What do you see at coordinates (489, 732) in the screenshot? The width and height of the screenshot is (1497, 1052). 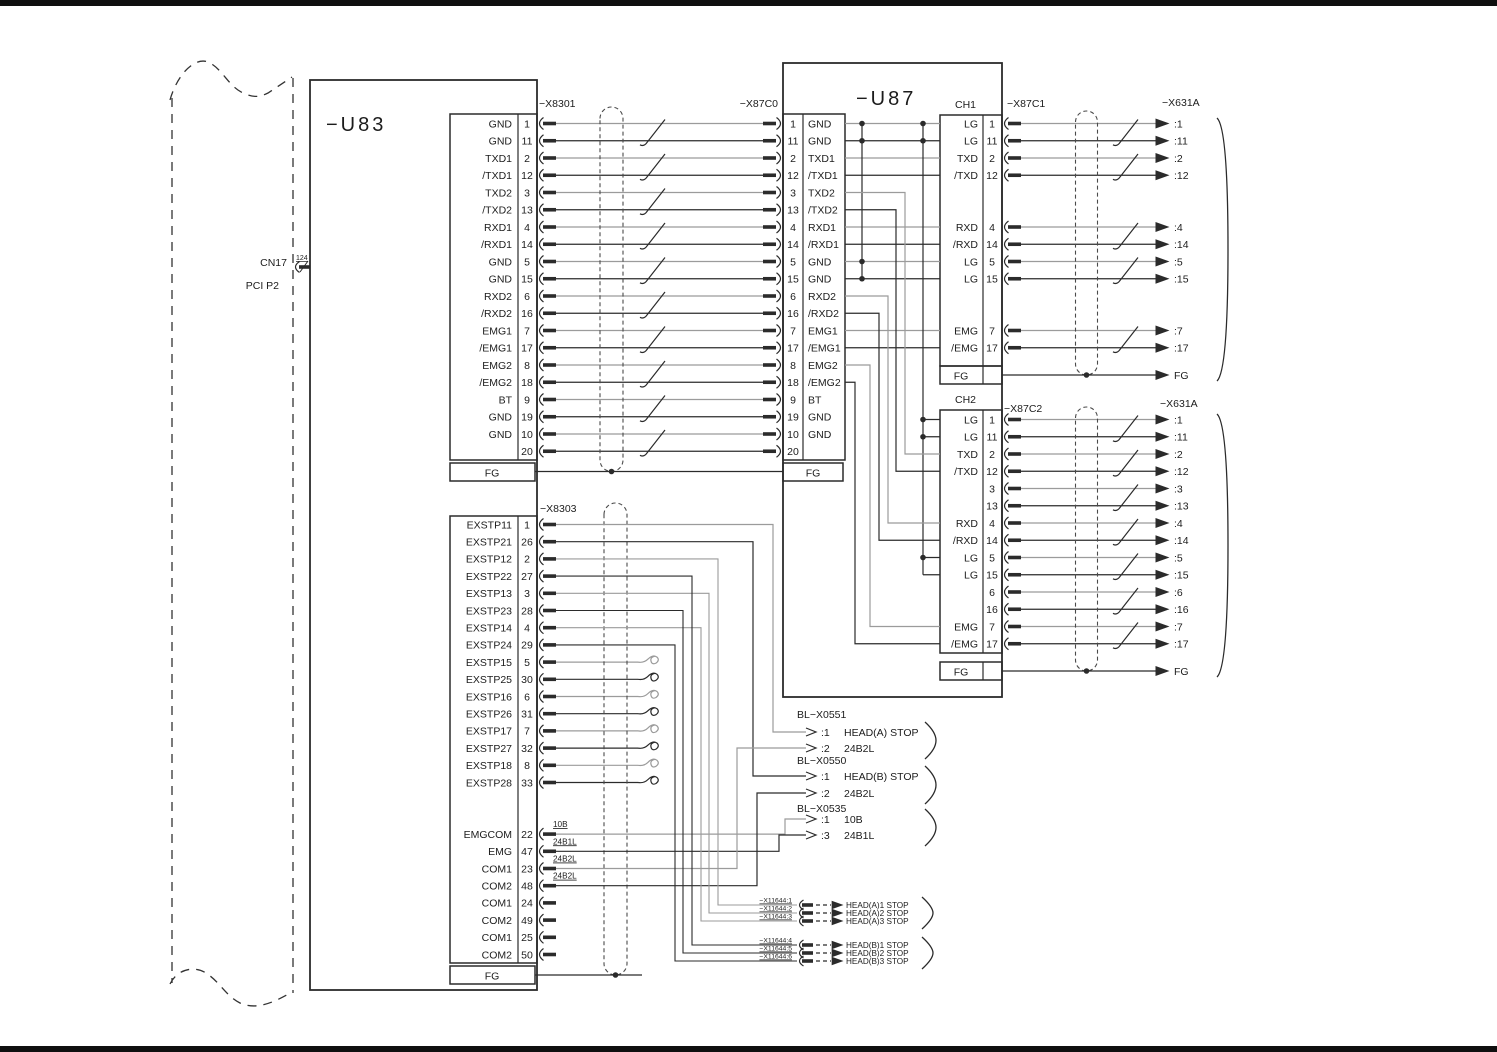 I see `pin-name: EXSTP17` at bounding box center [489, 732].